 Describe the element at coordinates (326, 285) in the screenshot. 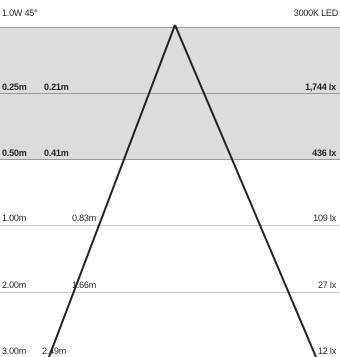

I see `lux-label: 27 lx` at that location.